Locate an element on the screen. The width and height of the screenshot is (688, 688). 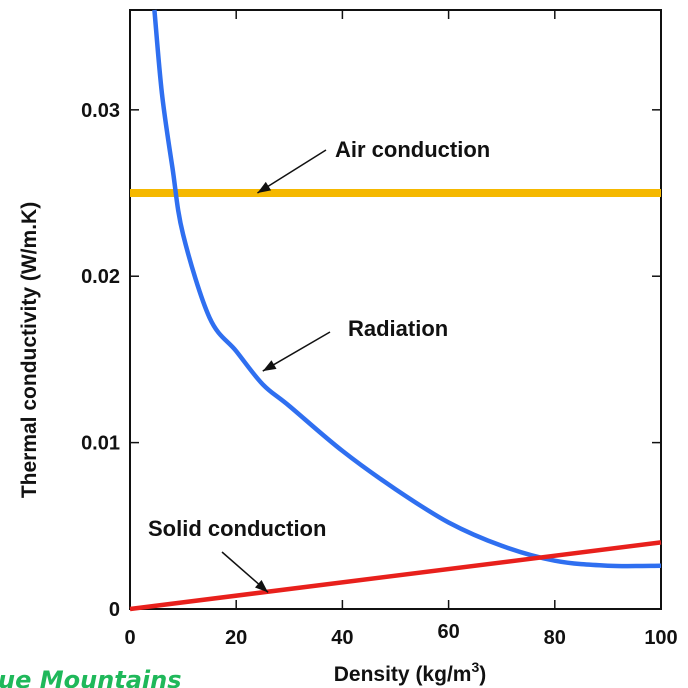
x-tick-label: 100 is located at coordinates (660, 638).